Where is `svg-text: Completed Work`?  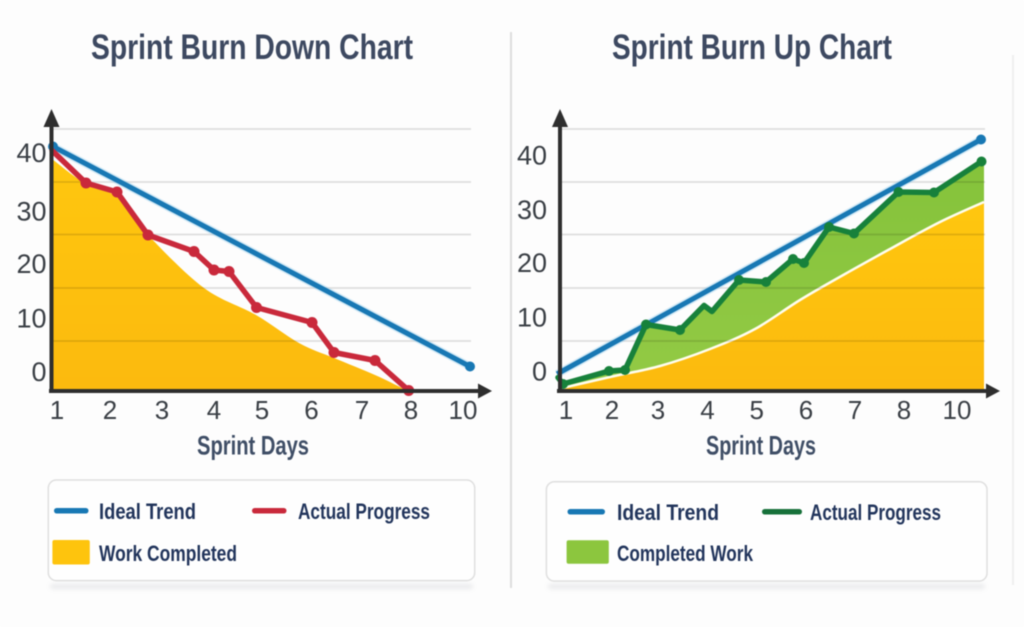 svg-text: Completed Work is located at coordinates (685, 553).